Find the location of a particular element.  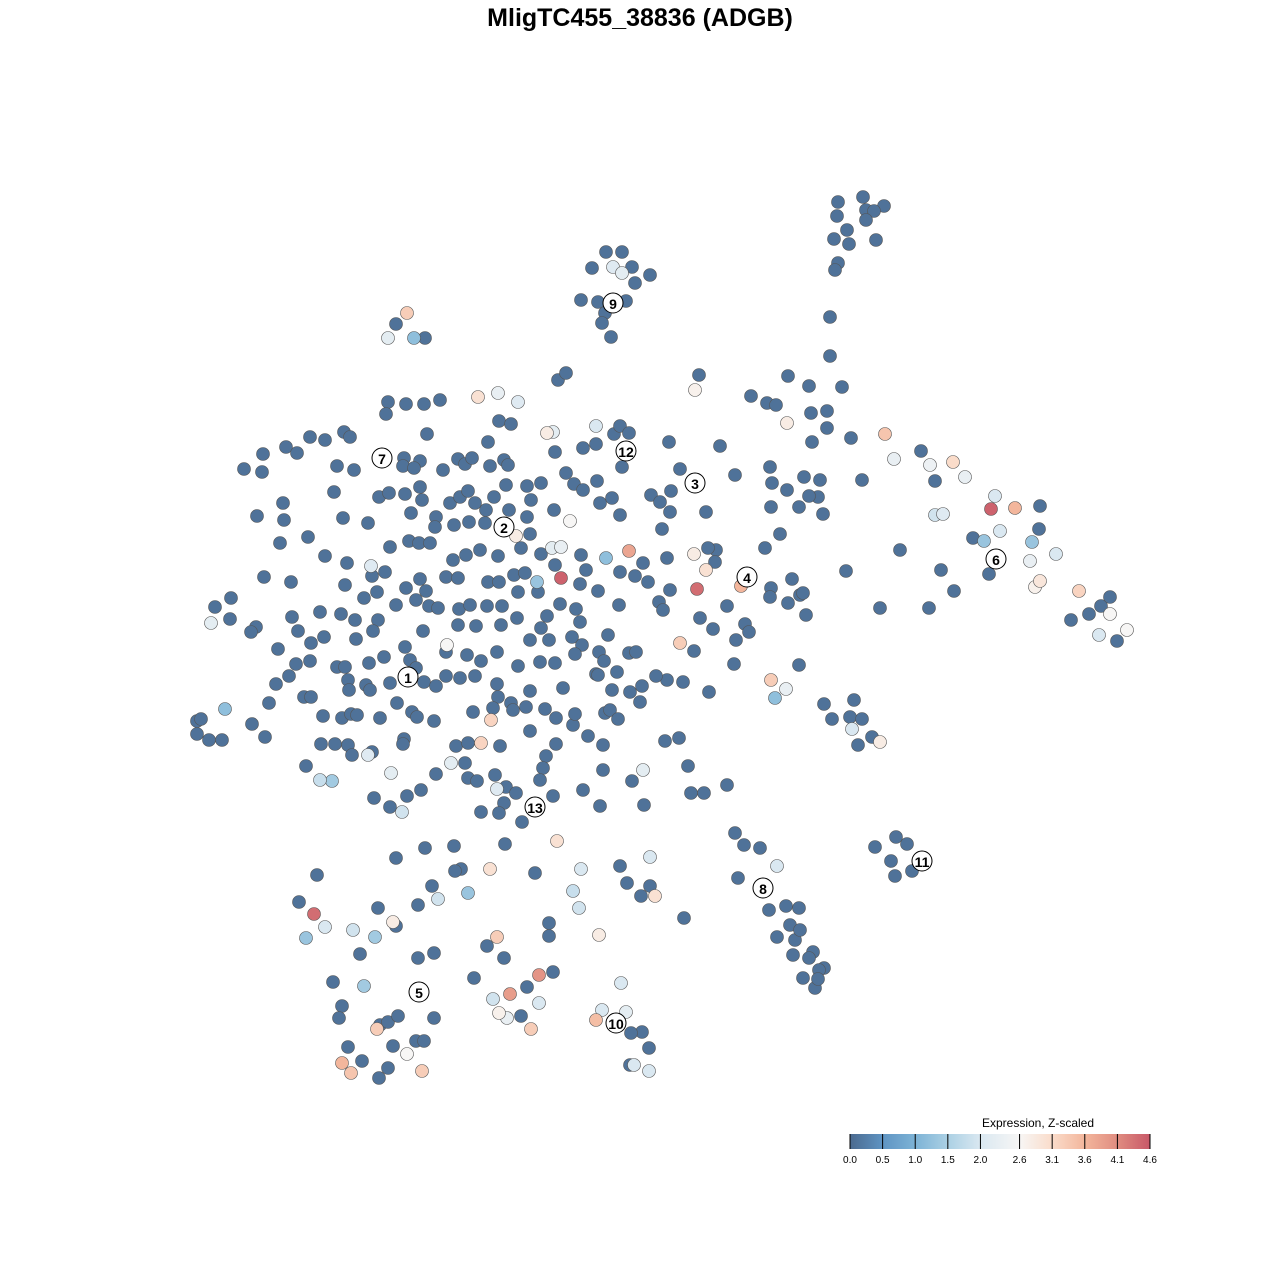

cluster-label-badge is located at coordinates (382, 458).